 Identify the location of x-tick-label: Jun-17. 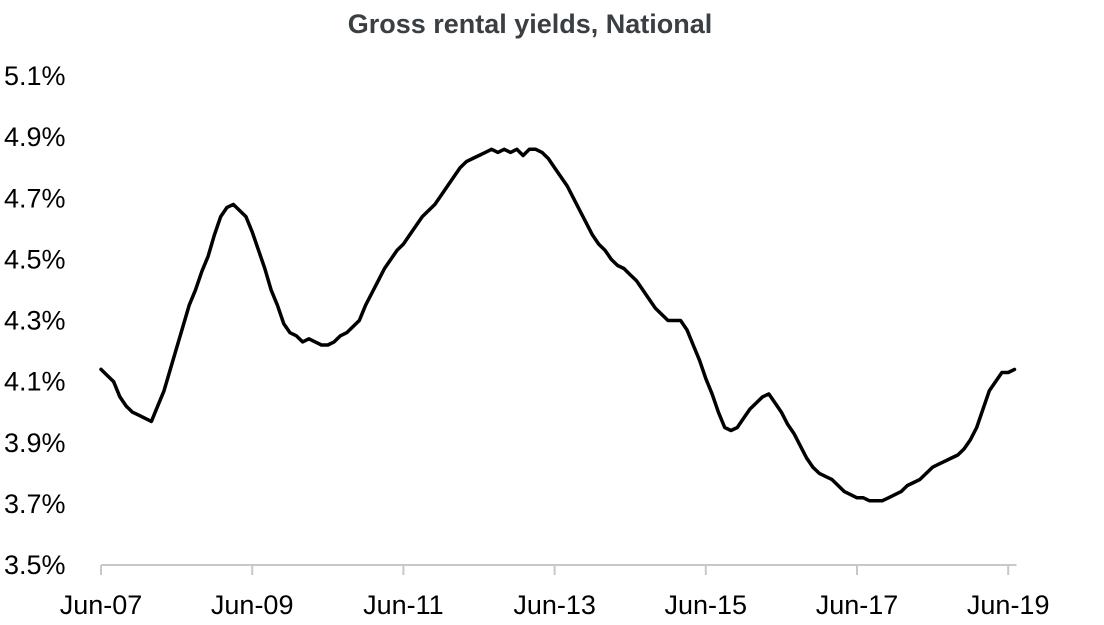
(857, 605).